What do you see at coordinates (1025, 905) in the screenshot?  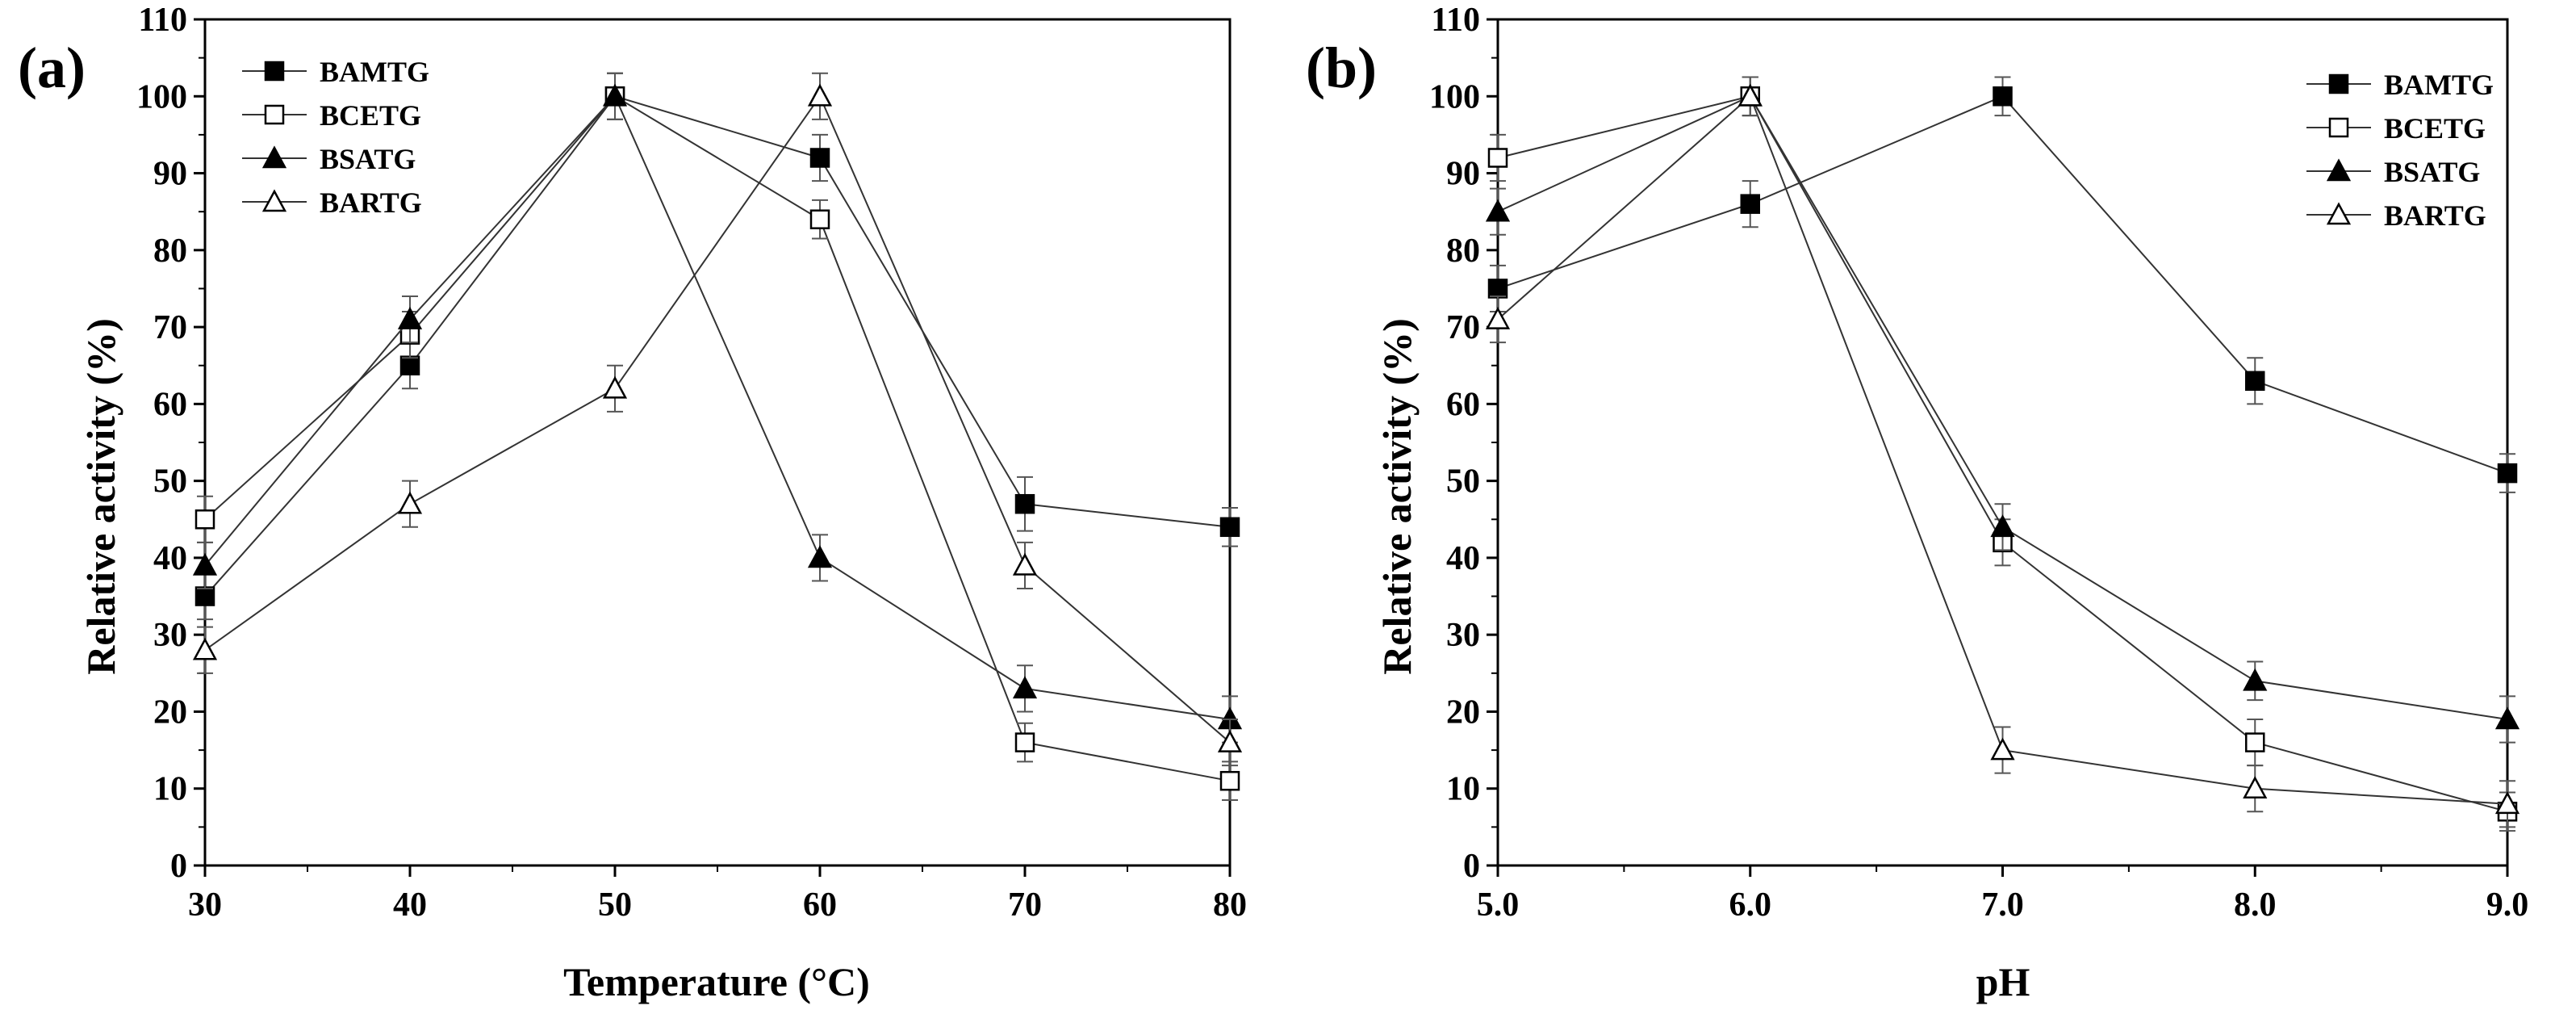 I see `x-tick-label: 70` at bounding box center [1025, 905].